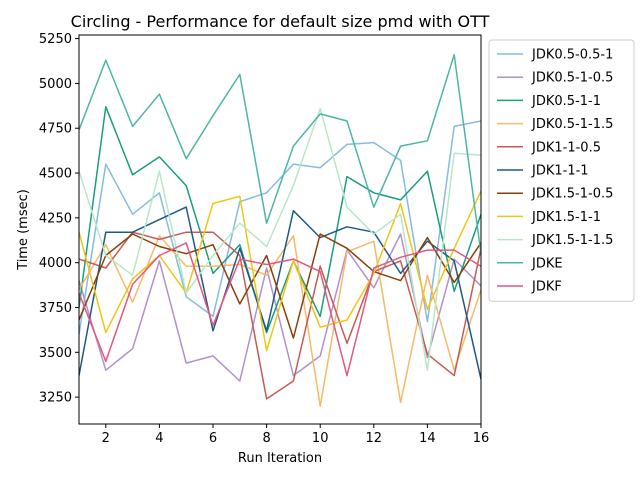  I want to click on x-tick-label: 4, so click(159, 438).